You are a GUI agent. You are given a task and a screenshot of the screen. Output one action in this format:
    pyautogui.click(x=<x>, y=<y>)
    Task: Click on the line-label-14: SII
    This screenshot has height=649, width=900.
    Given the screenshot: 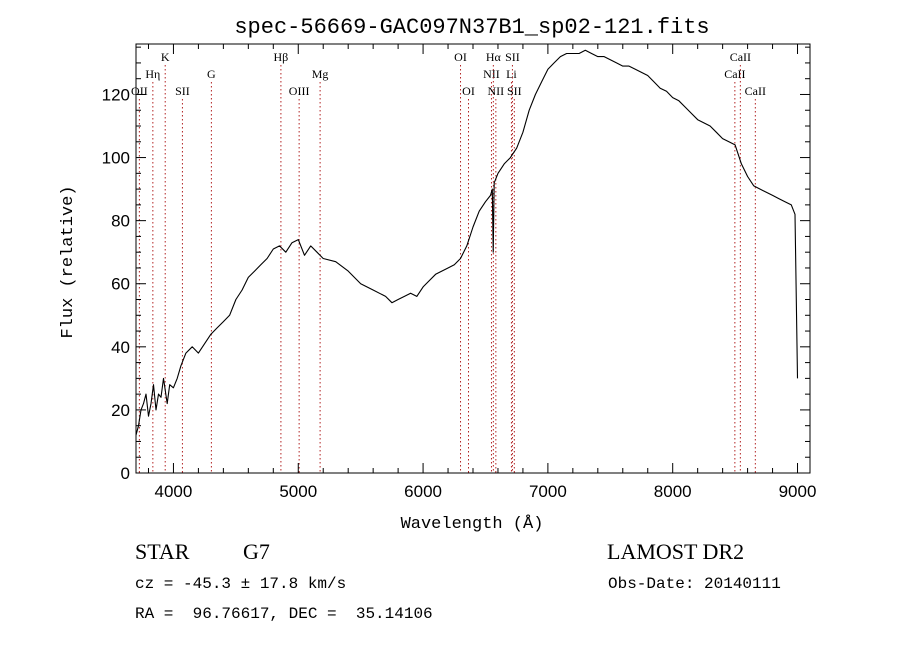 What is the action you would take?
    pyautogui.click(x=512, y=57)
    